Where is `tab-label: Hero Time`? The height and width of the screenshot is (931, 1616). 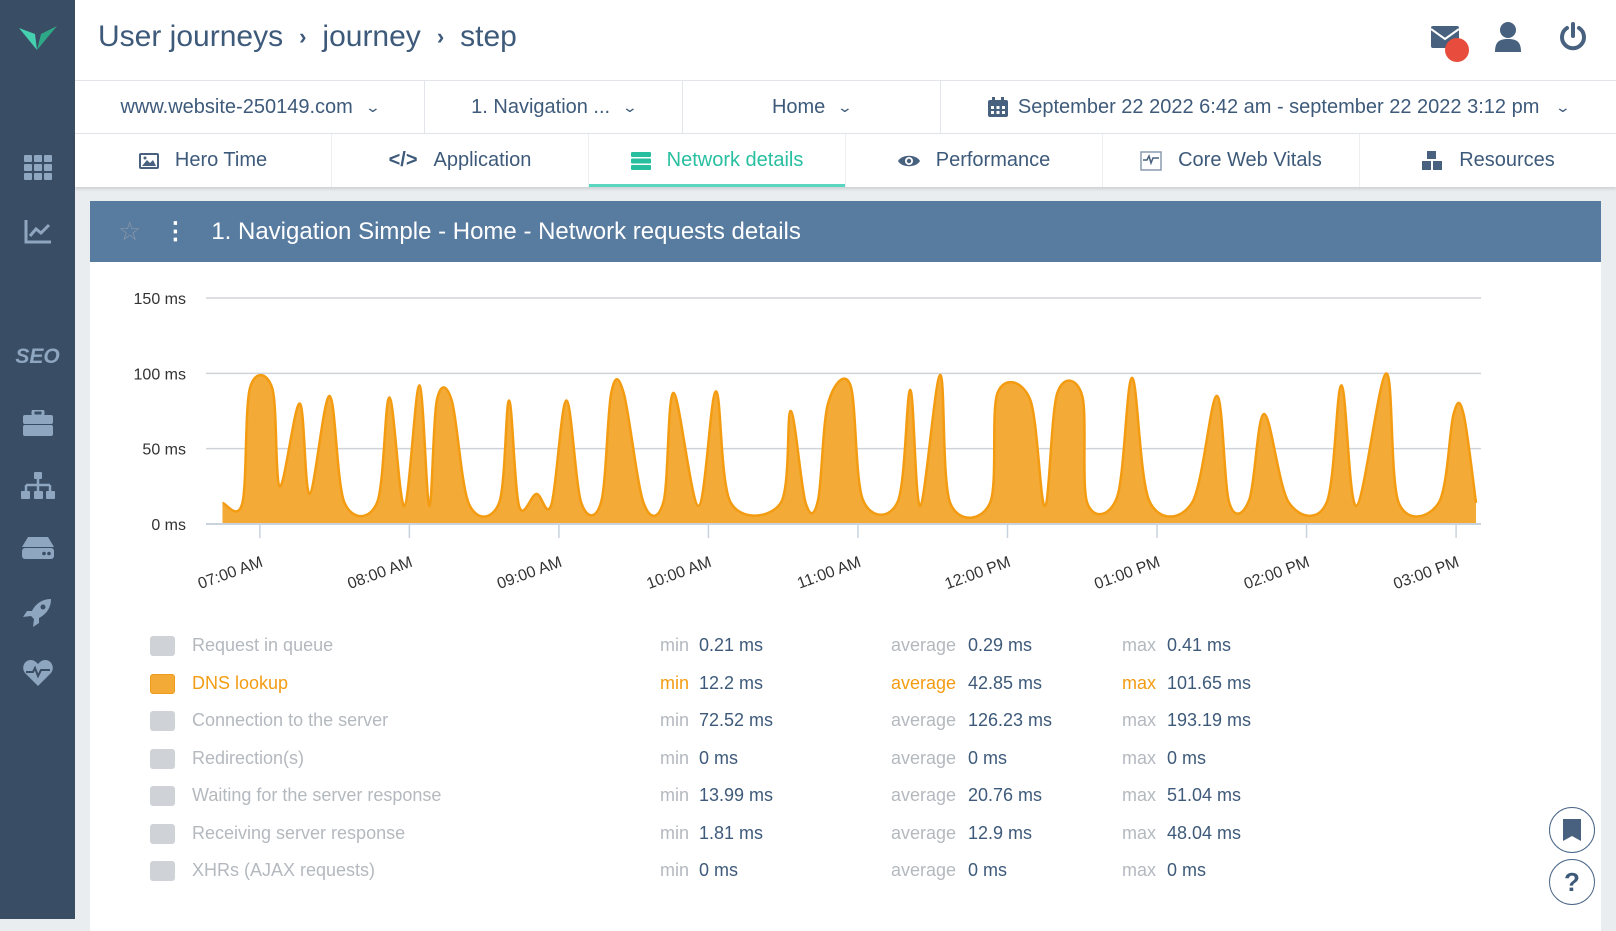 tab-label: Hero Time is located at coordinates (221, 160).